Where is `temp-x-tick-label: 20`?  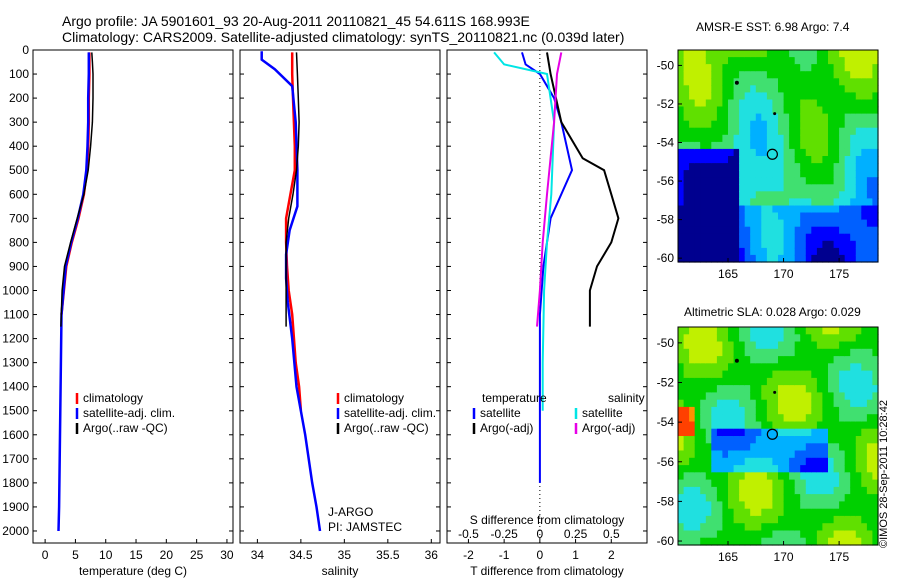
temp-x-tick-label: 20 is located at coordinates (167, 555).